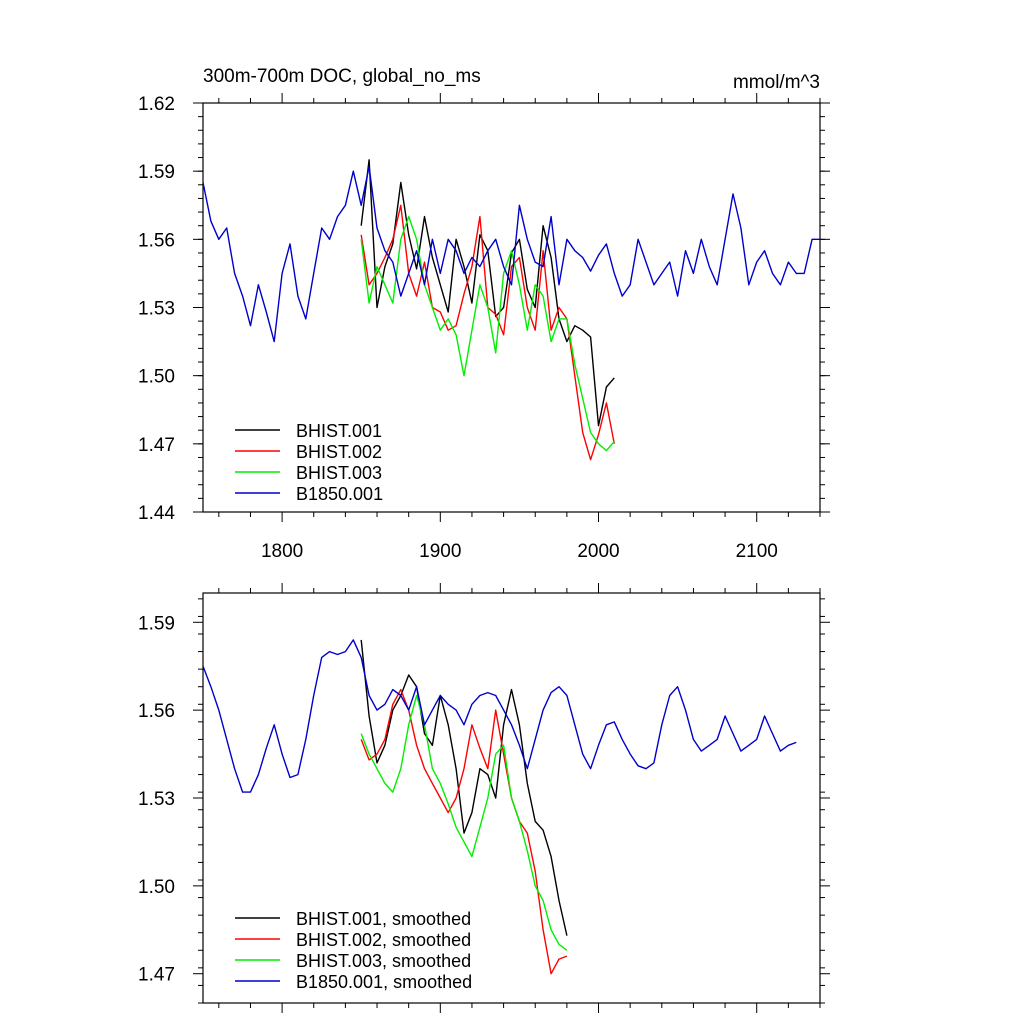  What do you see at coordinates (339, 473) in the screenshot?
I see `legend-label: BHIST.003` at bounding box center [339, 473].